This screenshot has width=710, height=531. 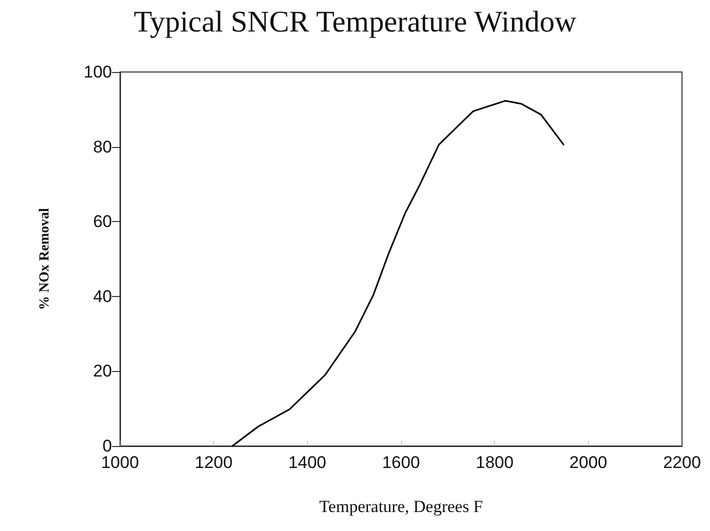 What do you see at coordinates (98, 72) in the screenshot?
I see `y-tick-label: 100` at bounding box center [98, 72].